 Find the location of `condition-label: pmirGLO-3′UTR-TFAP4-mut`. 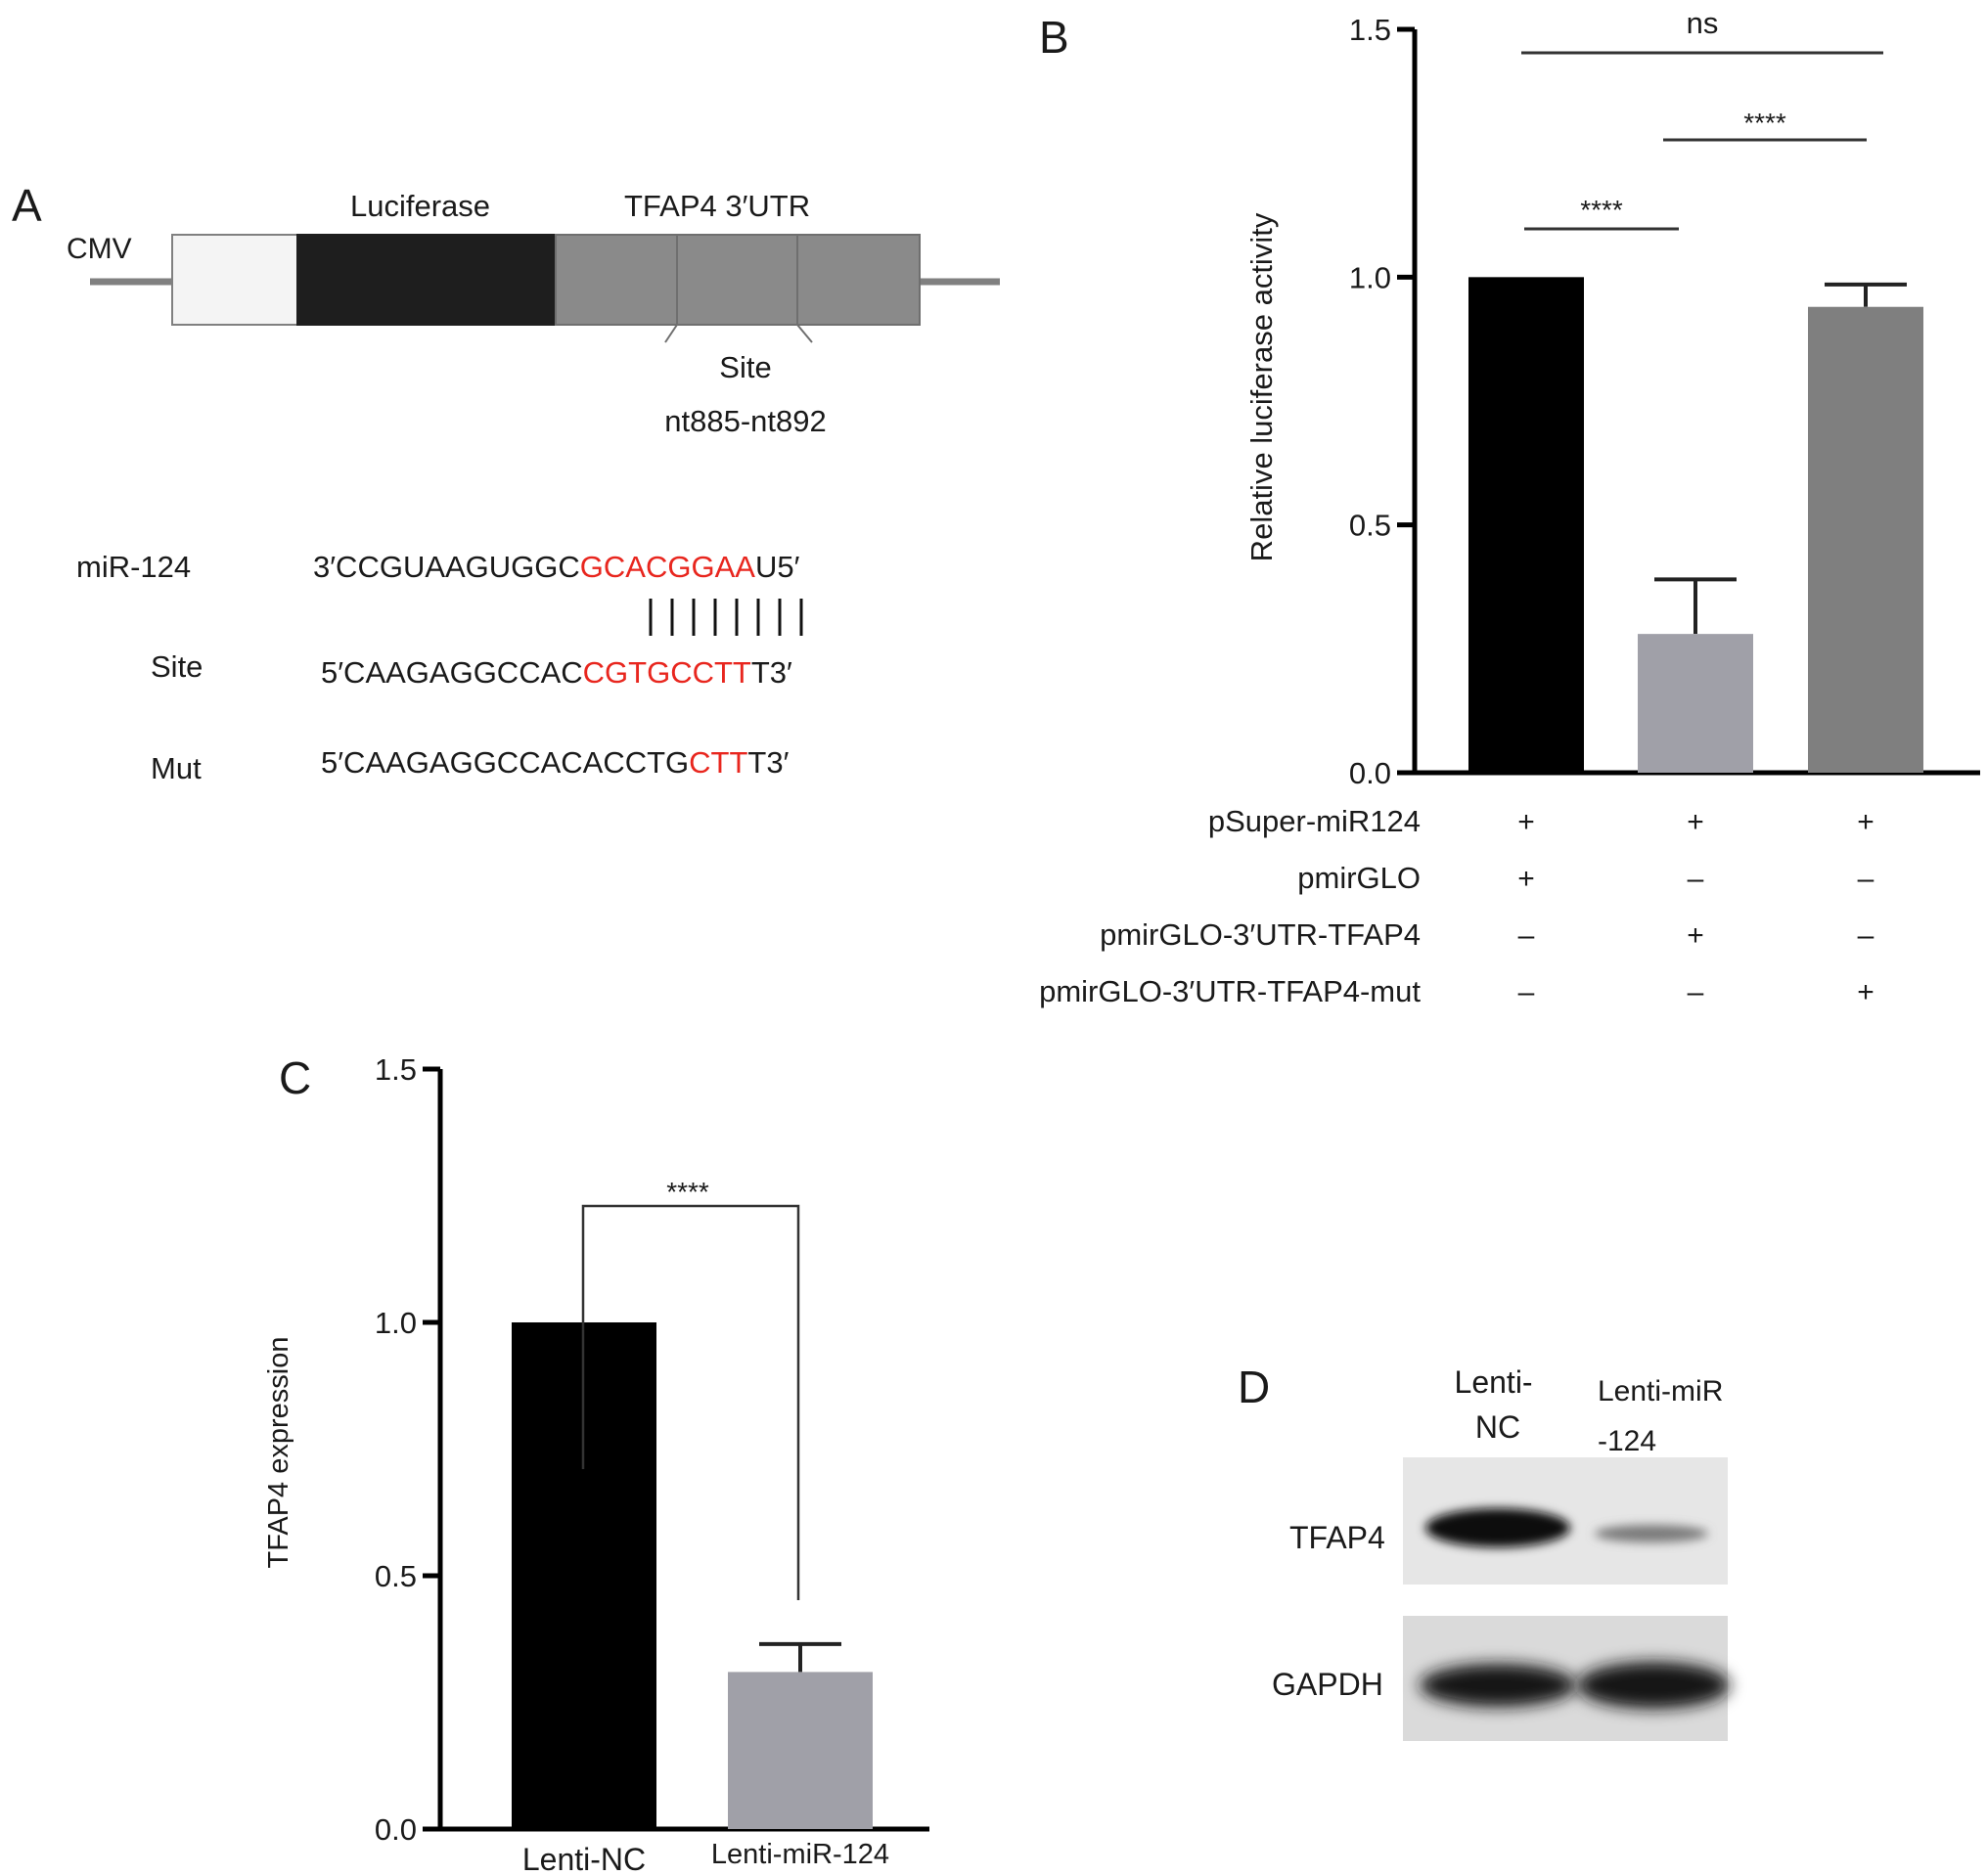

condition-label: pmirGLO-3′UTR-TFAP4-mut is located at coordinates (1230, 991).